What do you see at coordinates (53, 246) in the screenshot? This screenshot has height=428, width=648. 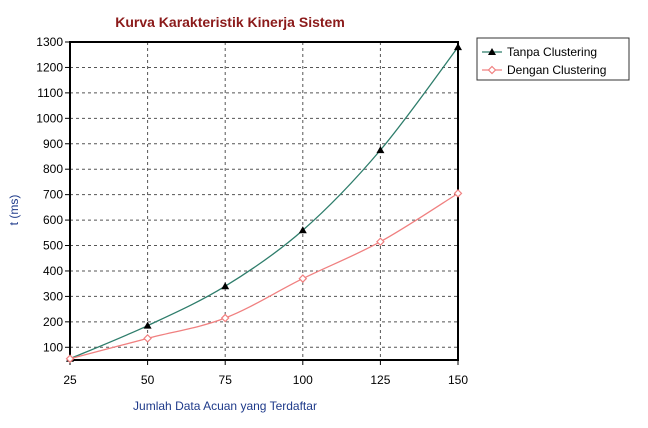 I see `y-tick-label-4: 500` at bounding box center [53, 246].